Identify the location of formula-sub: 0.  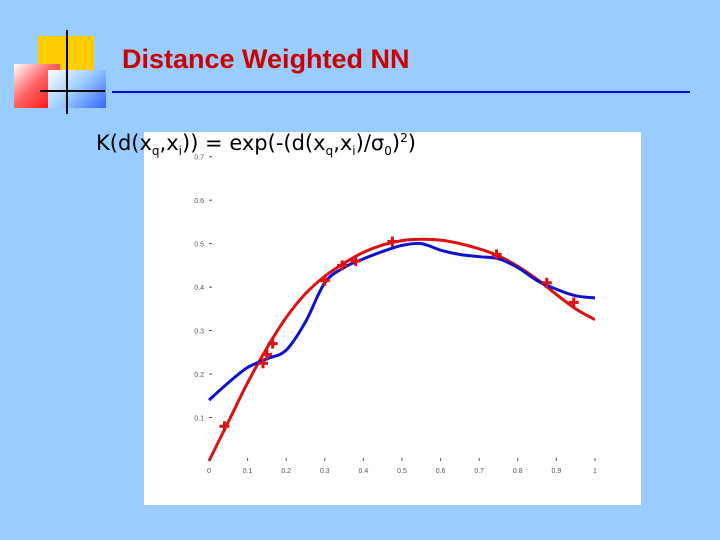
(388, 151).